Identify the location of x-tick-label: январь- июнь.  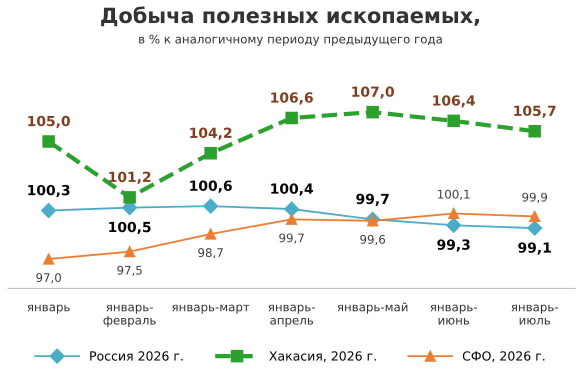
(453, 314).